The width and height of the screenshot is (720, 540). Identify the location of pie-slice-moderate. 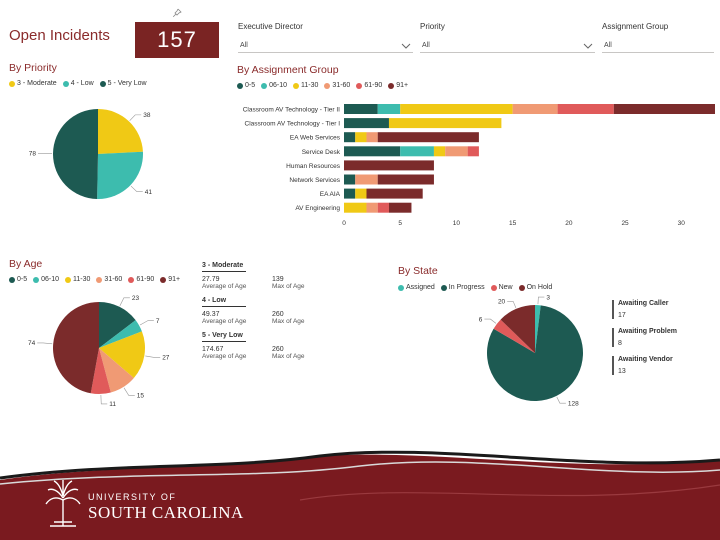
(120, 131).